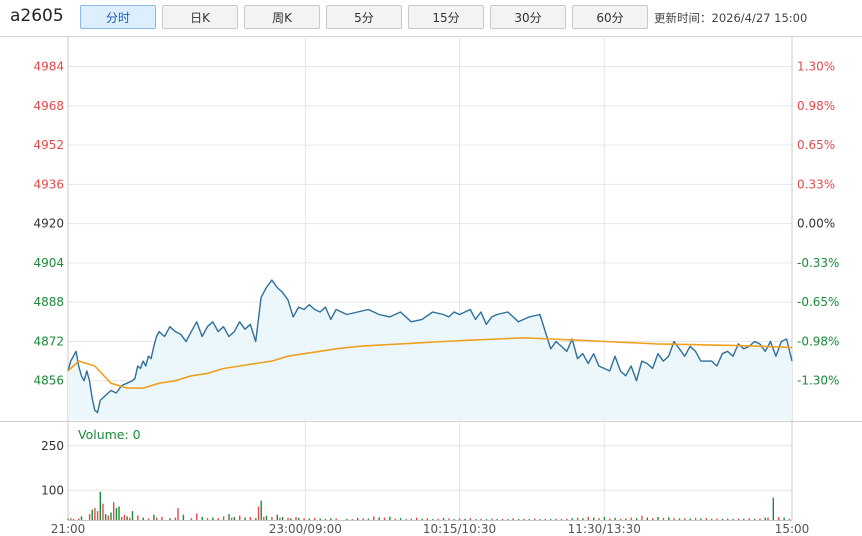 Image resolution: width=862 pixels, height=536 pixels. Describe the element at coordinates (48, 224) in the screenshot. I see `price-tick-label: 4920` at that location.